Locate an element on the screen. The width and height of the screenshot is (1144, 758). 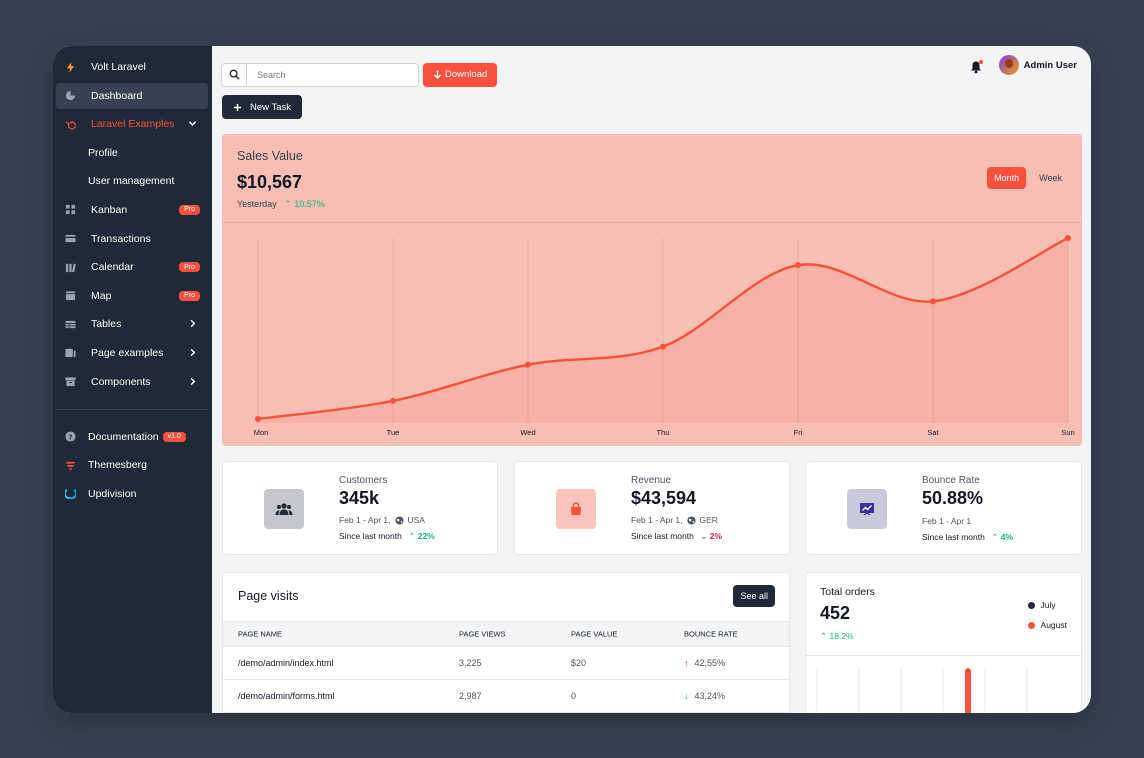
stat-label: Bounce Rate is located at coordinates (951, 480).